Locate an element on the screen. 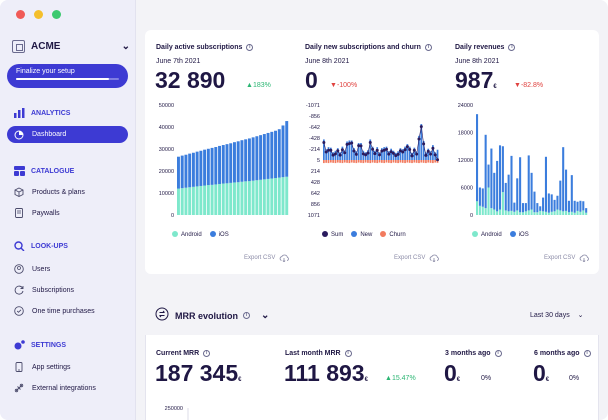 Image resolution: width=608 pixels, height=420 pixels. sidebar-item-paywalls: Paywalls is located at coordinates (37, 213).